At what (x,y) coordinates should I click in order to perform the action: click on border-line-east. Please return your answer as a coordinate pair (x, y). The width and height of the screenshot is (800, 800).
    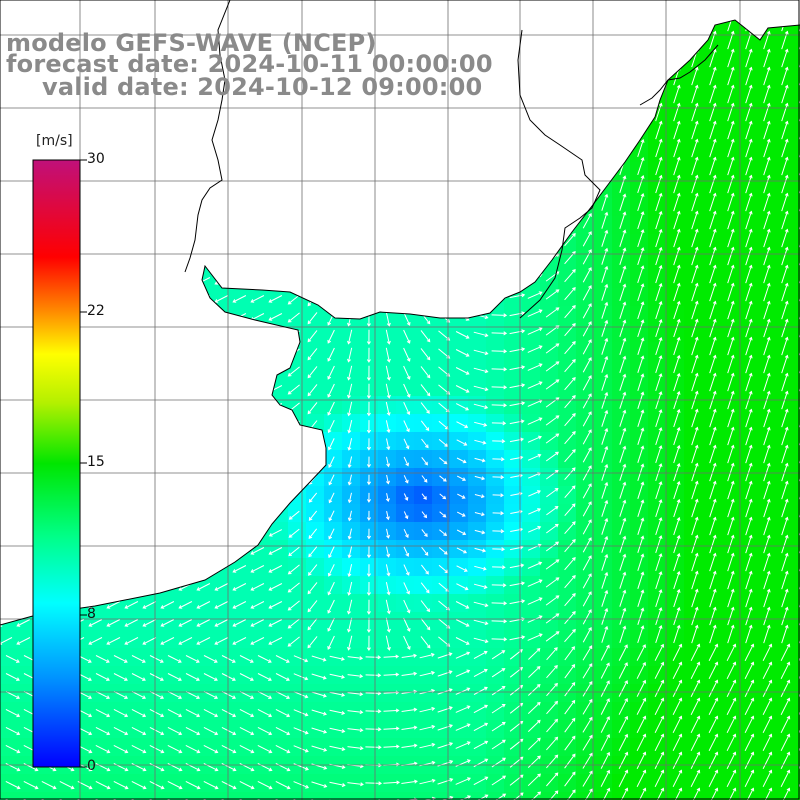
    Looking at the image, I should click on (559, 174).